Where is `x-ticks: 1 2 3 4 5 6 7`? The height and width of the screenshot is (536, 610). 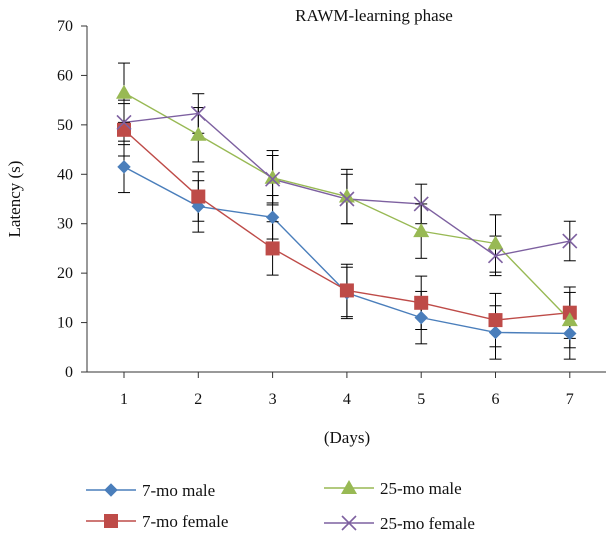 x-ticks: 1 2 3 4 5 6 7 is located at coordinates (347, 390).